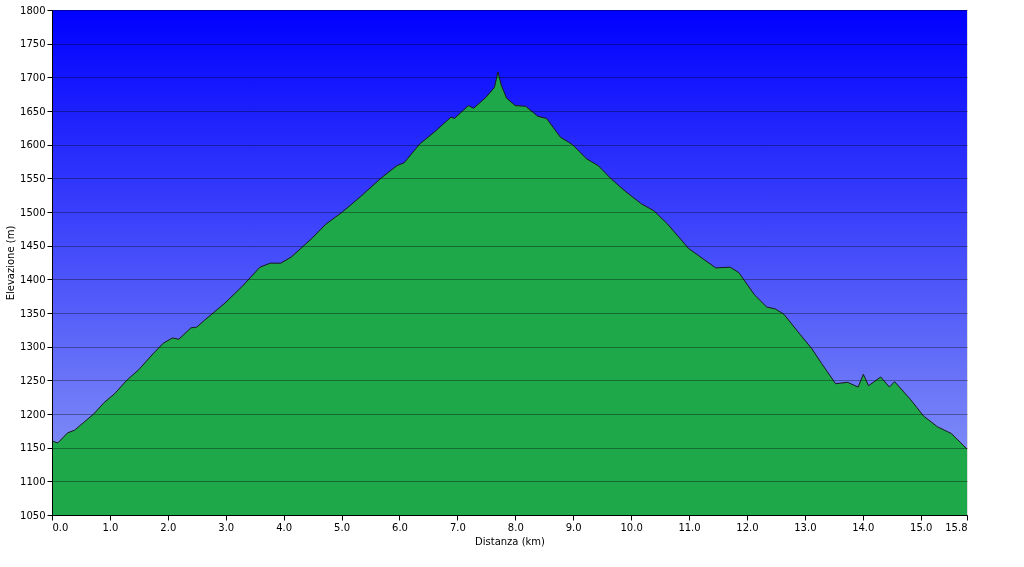 Image resolution: width=1024 pixels, height=567 pixels. What do you see at coordinates (631, 527) in the screenshot?
I see `x-tick-label: 10.0` at bounding box center [631, 527].